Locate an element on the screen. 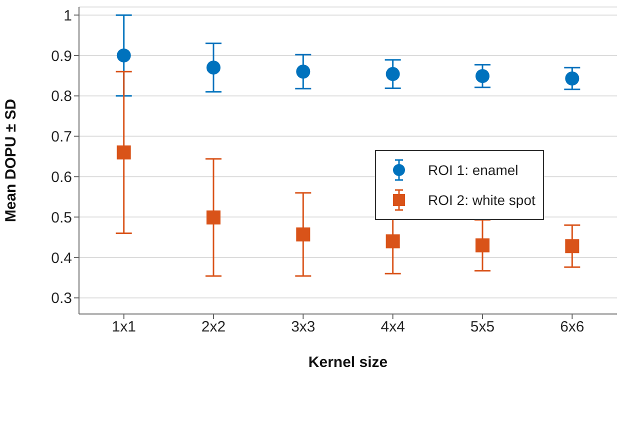 This screenshot has width=618, height=437. y-tick-label: 0.8 is located at coordinates (61, 97).